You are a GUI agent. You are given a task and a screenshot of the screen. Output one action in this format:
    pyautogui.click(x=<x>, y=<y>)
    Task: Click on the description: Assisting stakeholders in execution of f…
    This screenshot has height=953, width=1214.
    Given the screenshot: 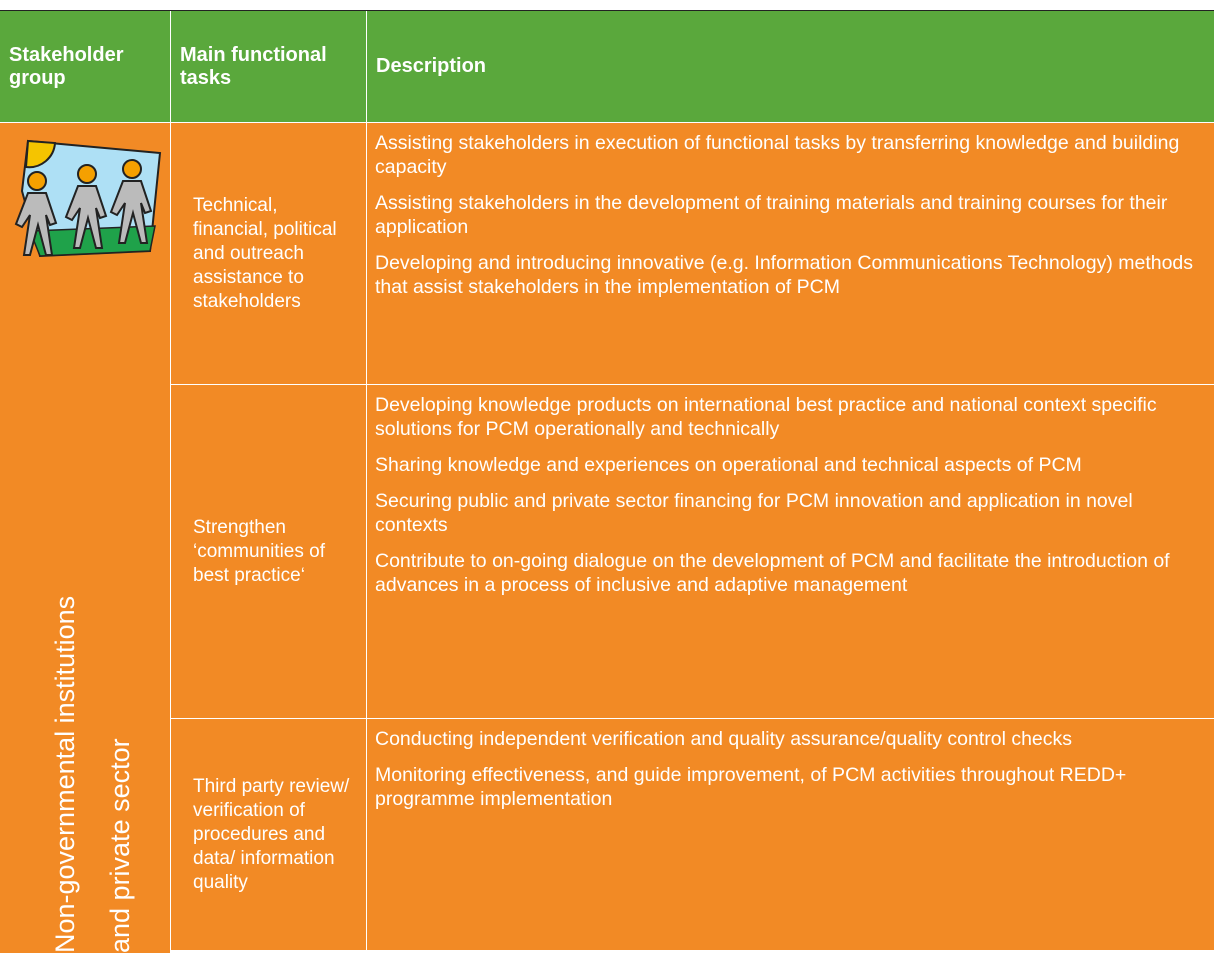 What is the action you would take?
    pyautogui.click(x=777, y=155)
    